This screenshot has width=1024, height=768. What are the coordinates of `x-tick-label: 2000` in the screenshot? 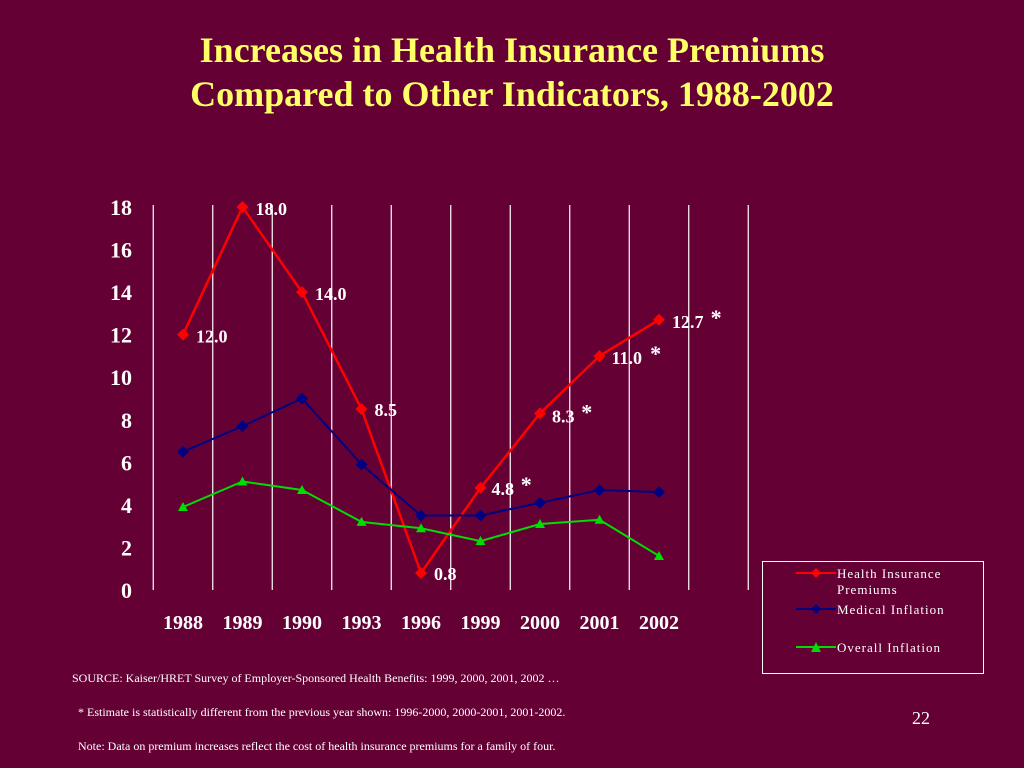 It's located at (540, 623).